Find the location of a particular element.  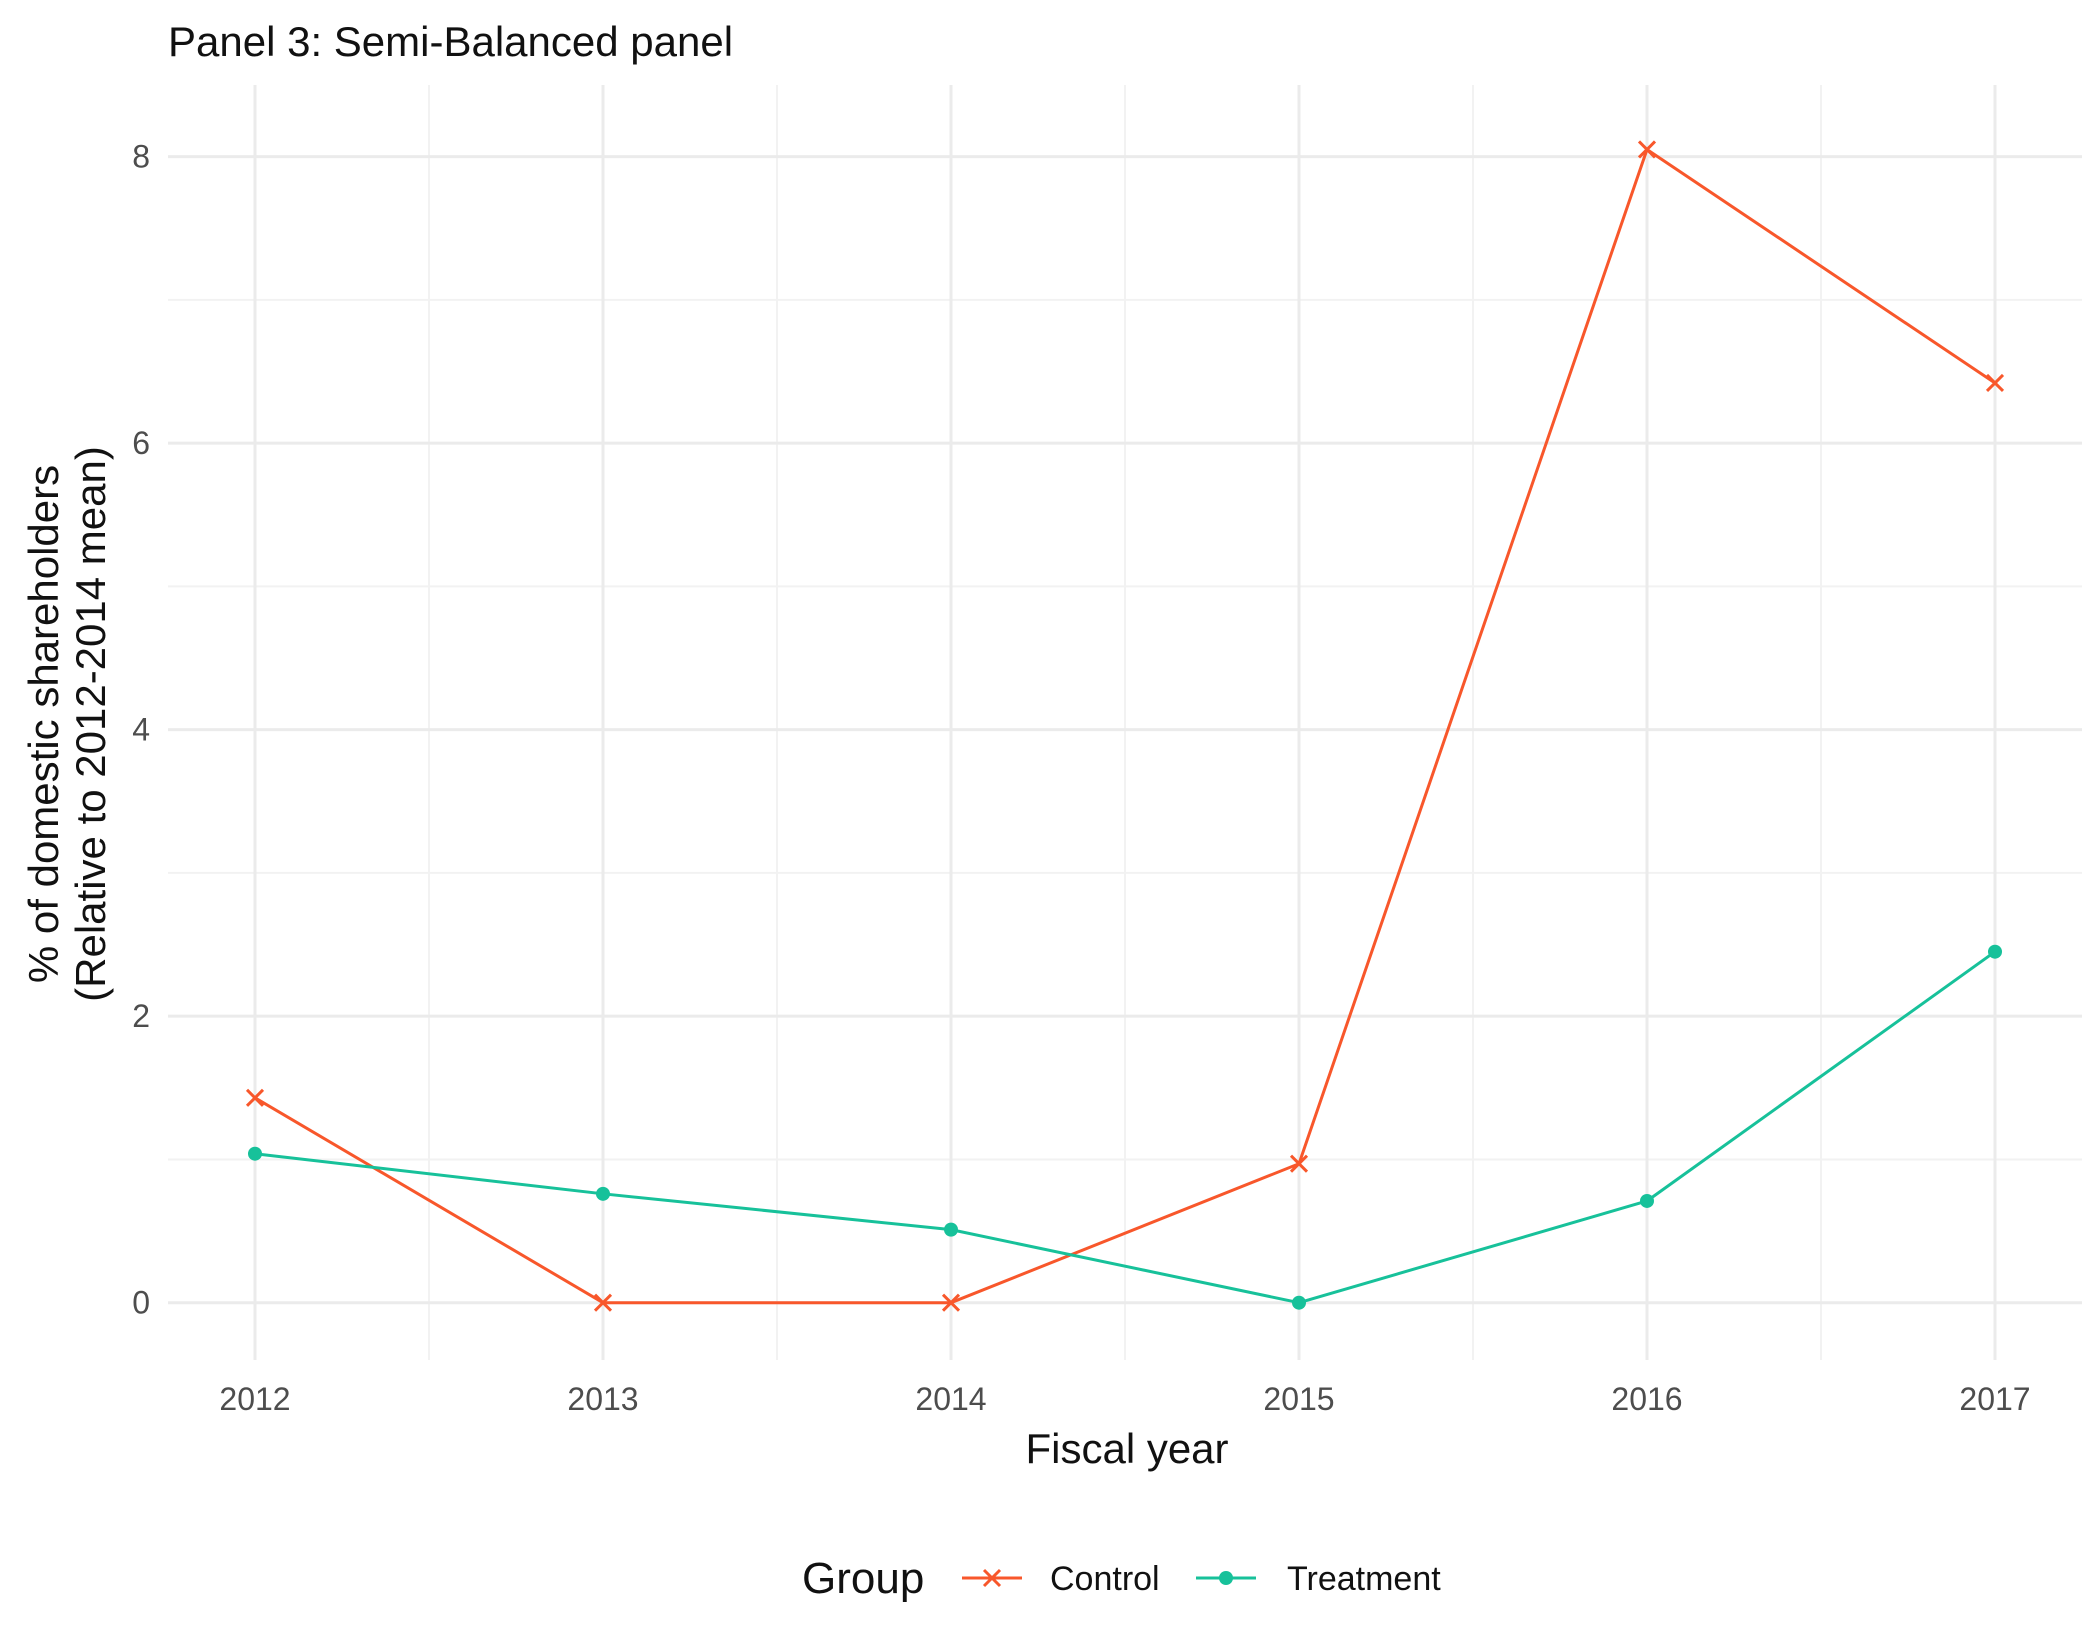

x-tick-label: 2016 is located at coordinates (1646, 1399).